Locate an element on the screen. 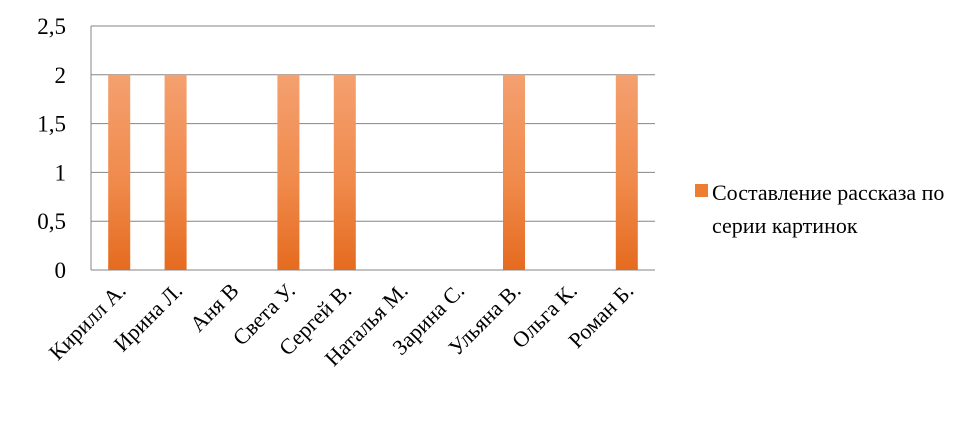  y-tick-label: 2 is located at coordinates (61, 75).